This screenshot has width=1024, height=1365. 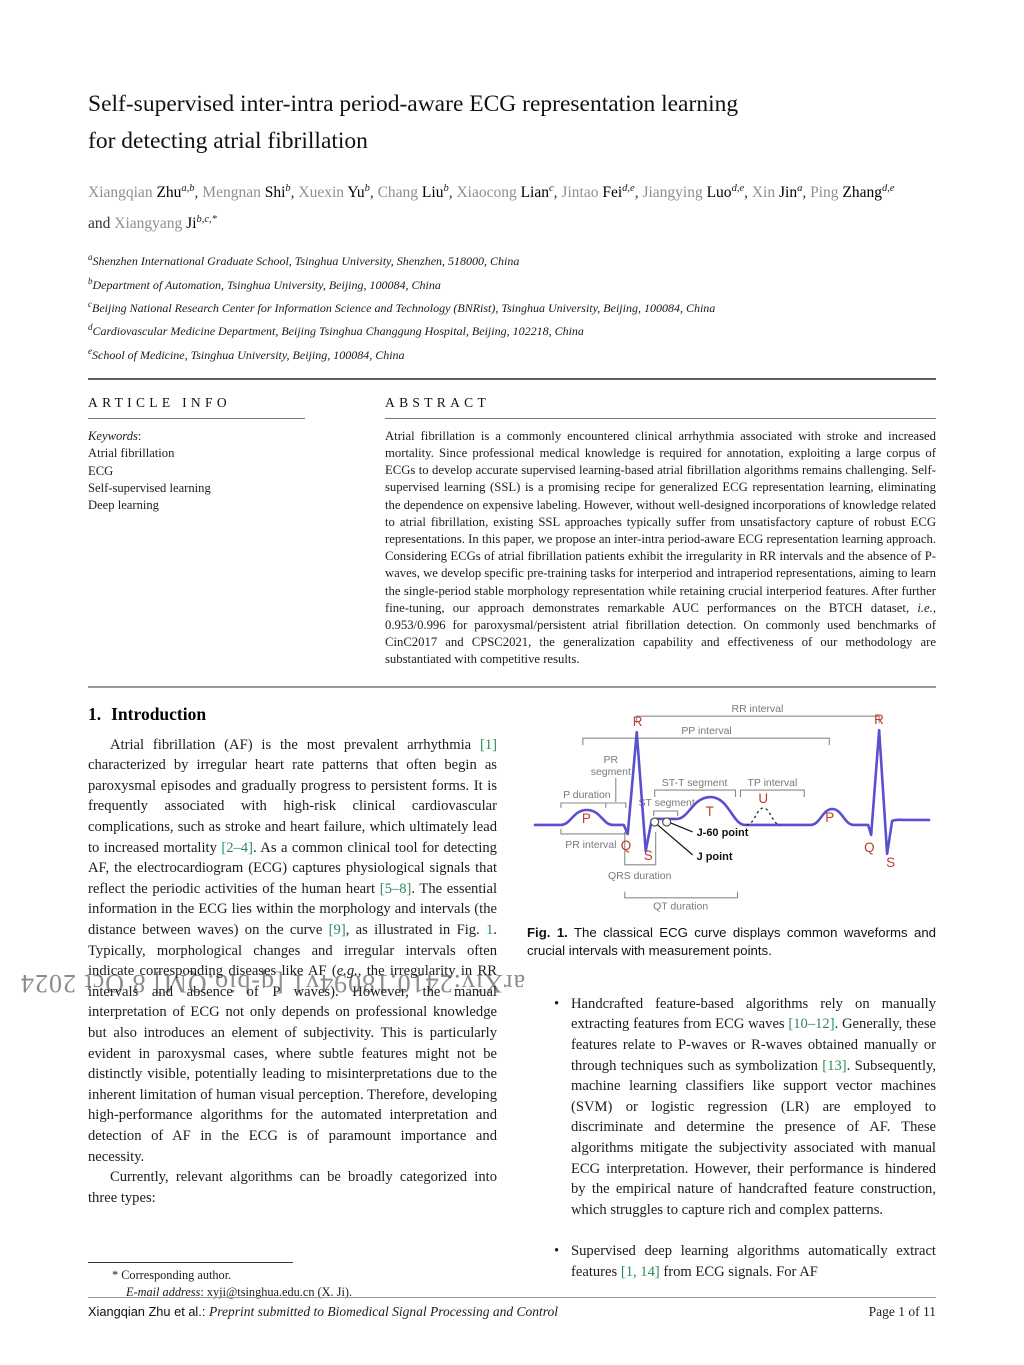 What do you see at coordinates (101, 470) in the screenshot?
I see `keyword: ECG` at bounding box center [101, 470].